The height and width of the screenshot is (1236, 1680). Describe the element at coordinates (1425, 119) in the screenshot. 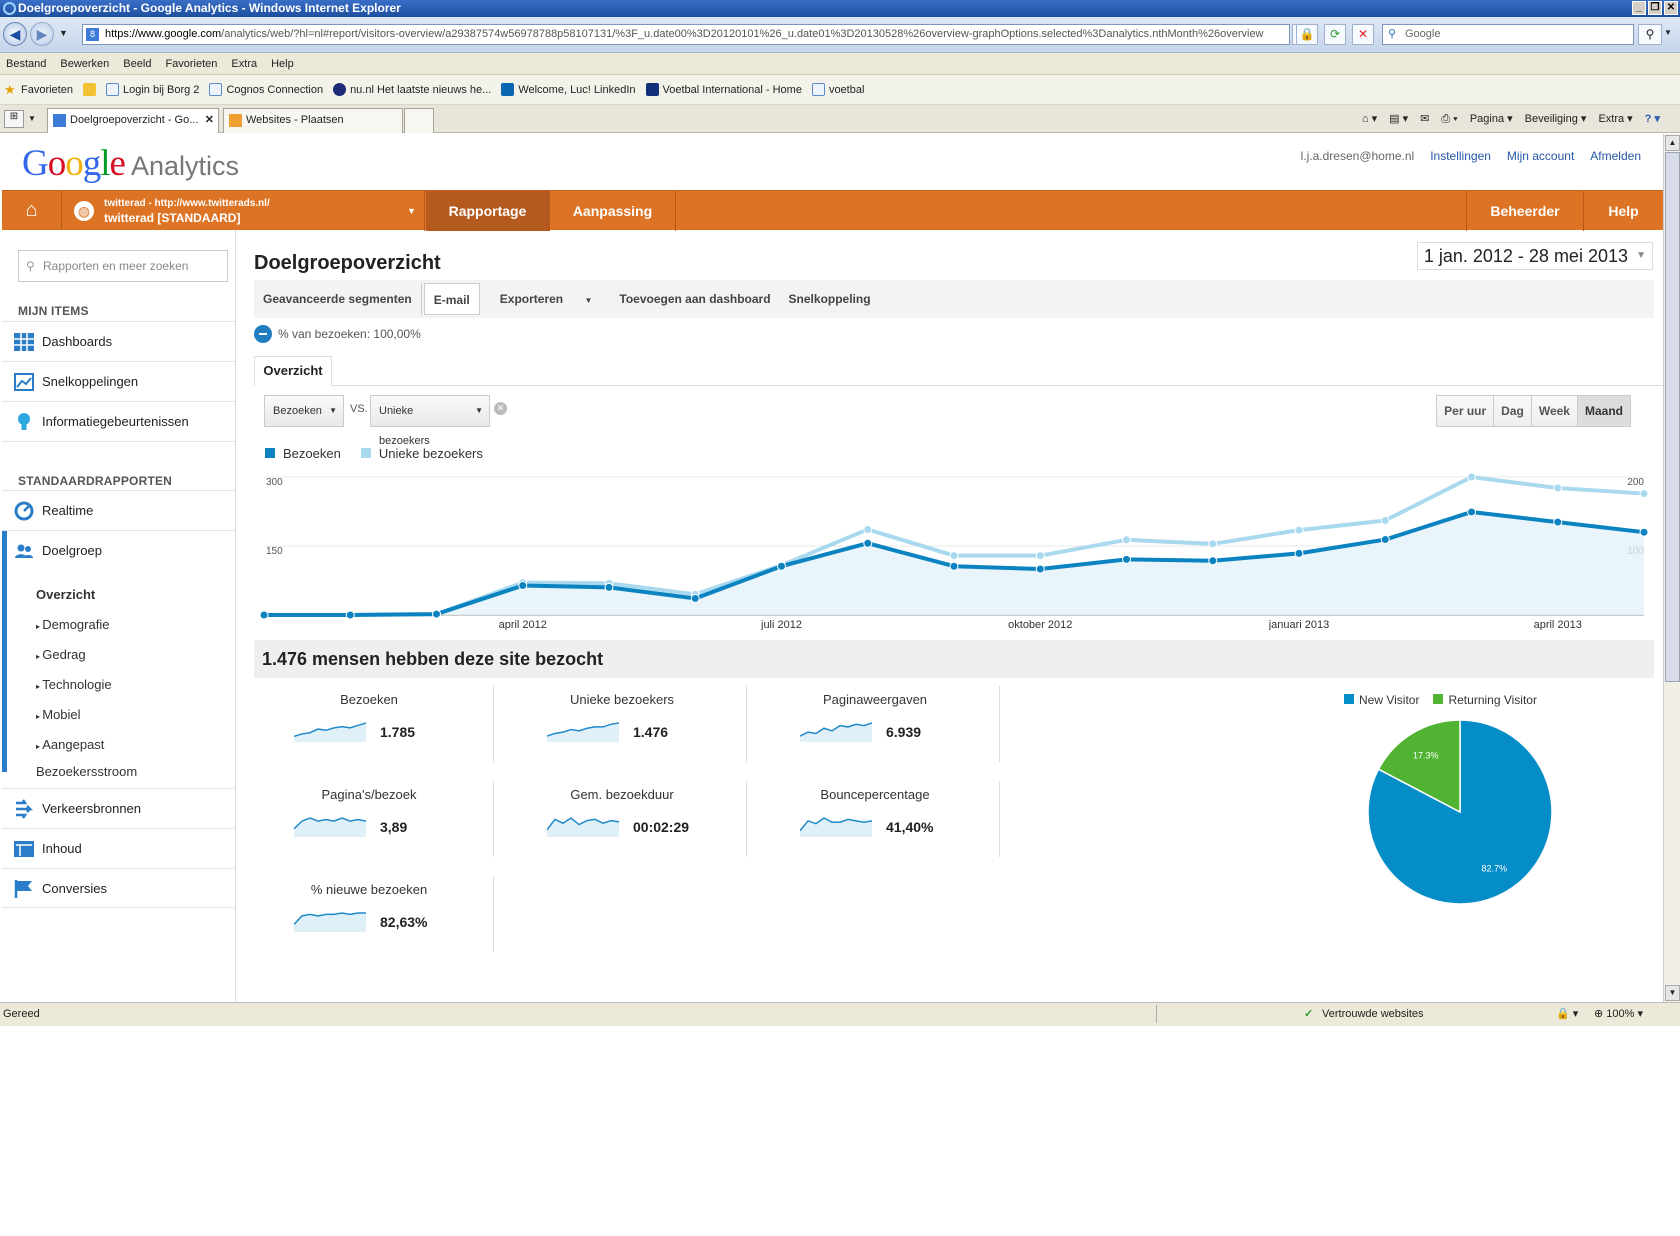

I see `mail-icon: ✉` at that location.